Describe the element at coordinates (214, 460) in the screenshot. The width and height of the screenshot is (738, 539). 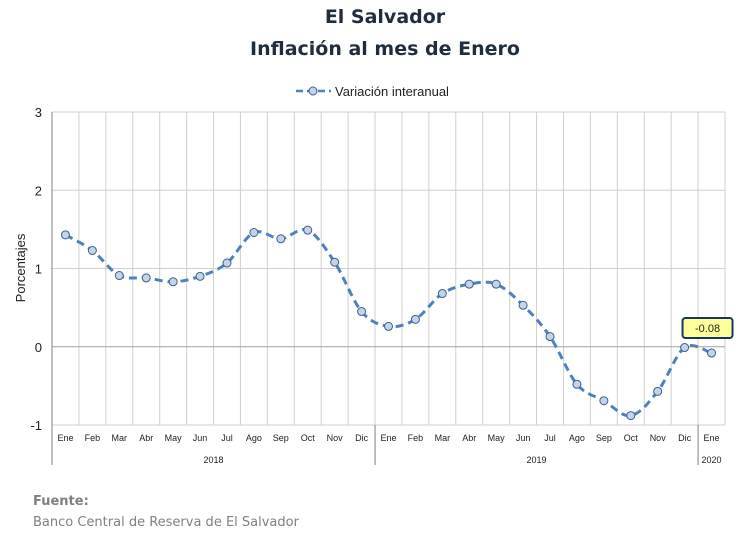
I see `year-label: 2018` at that location.